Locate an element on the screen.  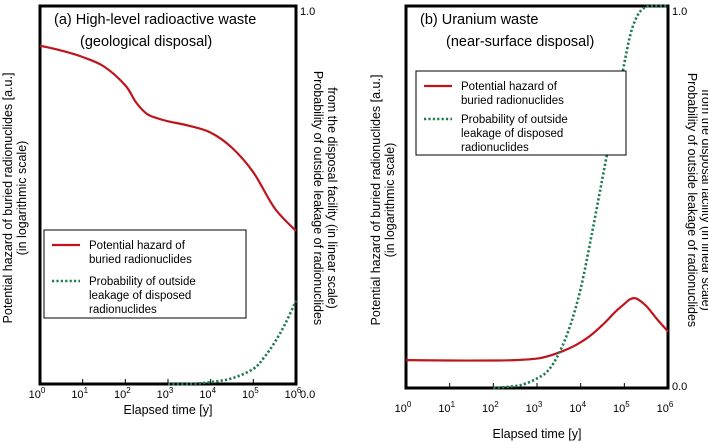
legend-label-leakage-a-line2: leakage of disposed is located at coordinates (140, 296).